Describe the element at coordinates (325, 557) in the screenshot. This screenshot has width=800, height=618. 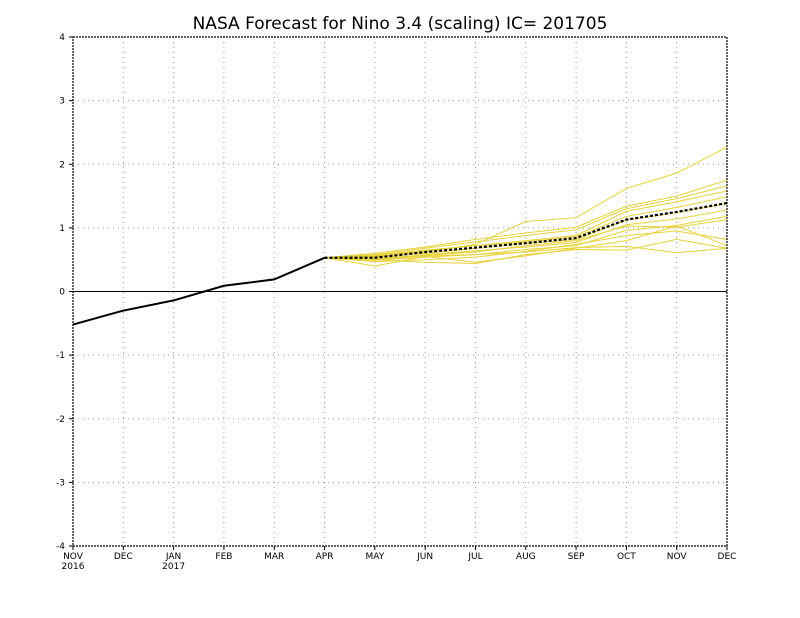
I see `x-tick-label: APR` at that location.